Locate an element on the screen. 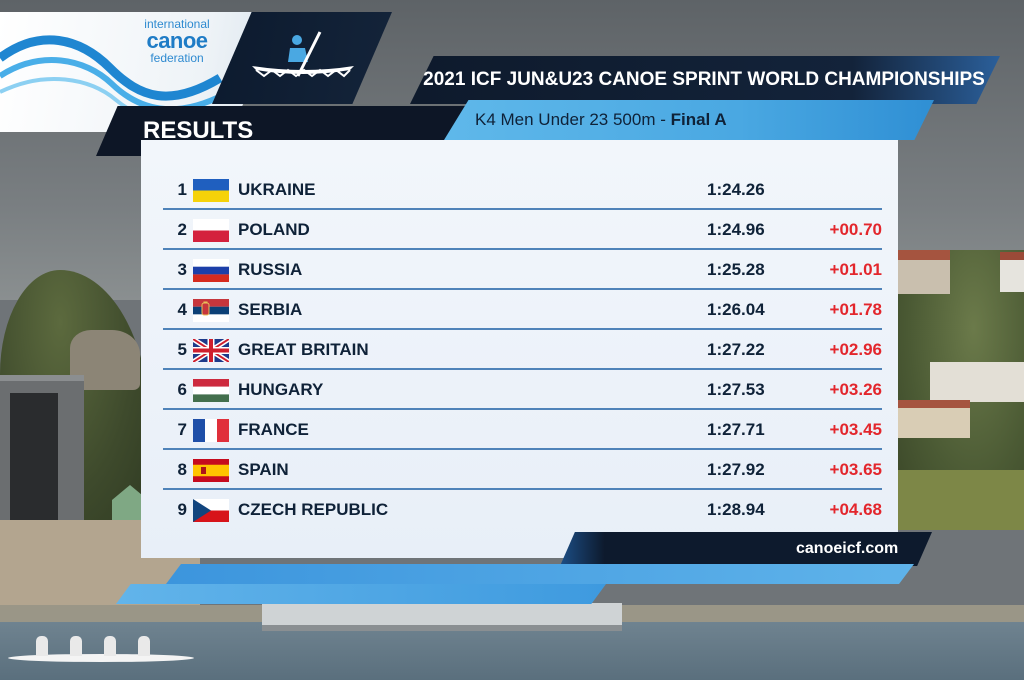 The width and height of the screenshot is (1024, 680). time-behind: +03.65 is located at coordinates (855, 469).